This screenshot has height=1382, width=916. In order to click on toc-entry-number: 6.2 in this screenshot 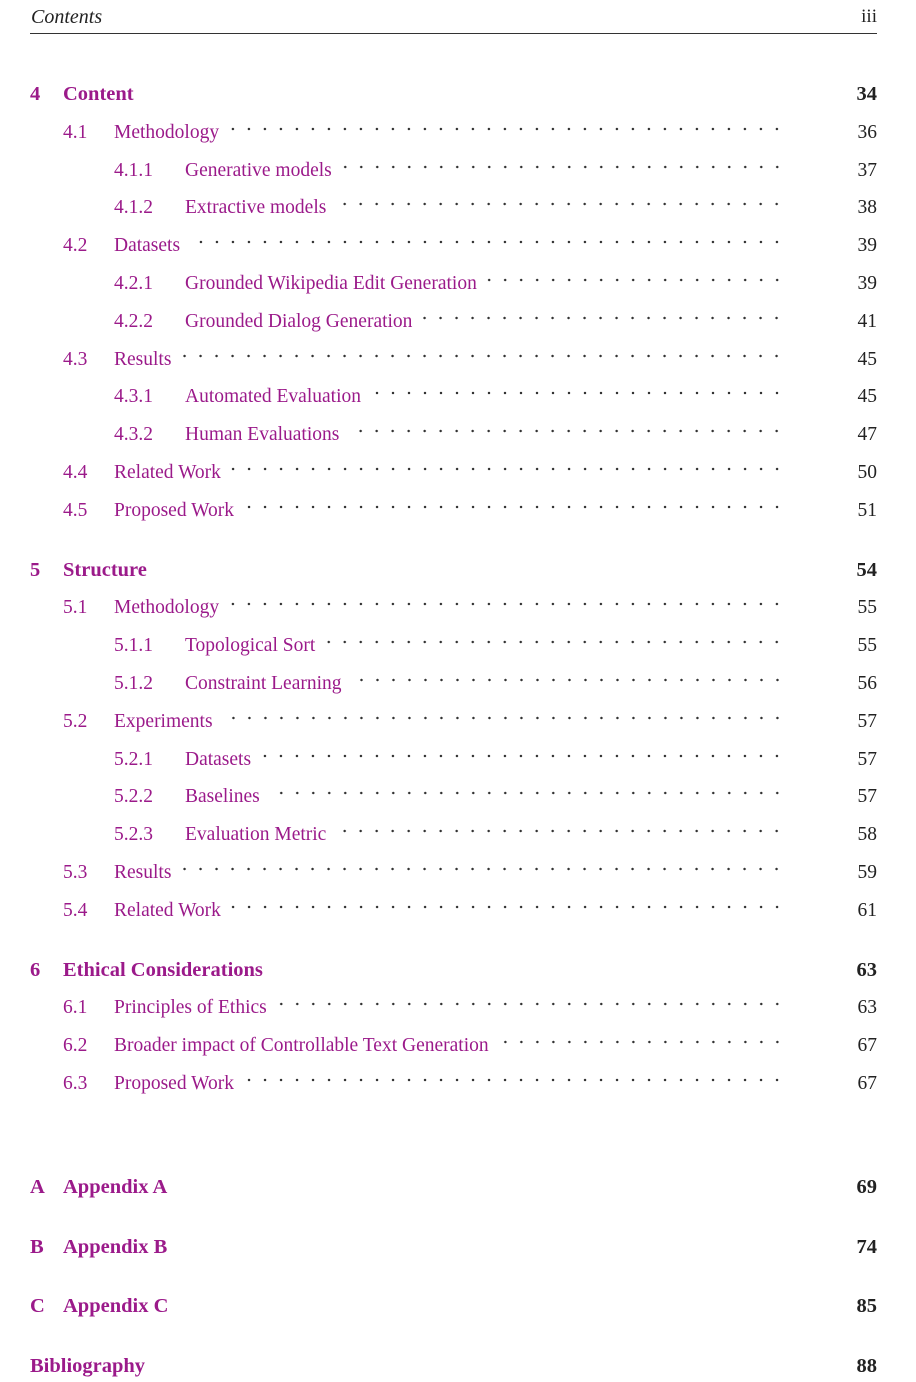, I will do `click(75, 1046)`.